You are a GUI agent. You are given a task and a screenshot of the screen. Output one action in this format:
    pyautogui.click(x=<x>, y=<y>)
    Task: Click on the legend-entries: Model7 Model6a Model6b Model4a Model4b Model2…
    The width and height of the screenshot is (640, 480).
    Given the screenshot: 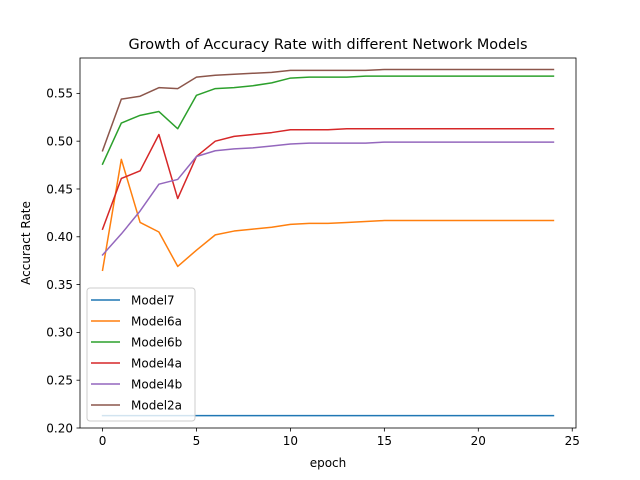 What is the action you would take?
    pyautogui.click(x=136, y=352)
    